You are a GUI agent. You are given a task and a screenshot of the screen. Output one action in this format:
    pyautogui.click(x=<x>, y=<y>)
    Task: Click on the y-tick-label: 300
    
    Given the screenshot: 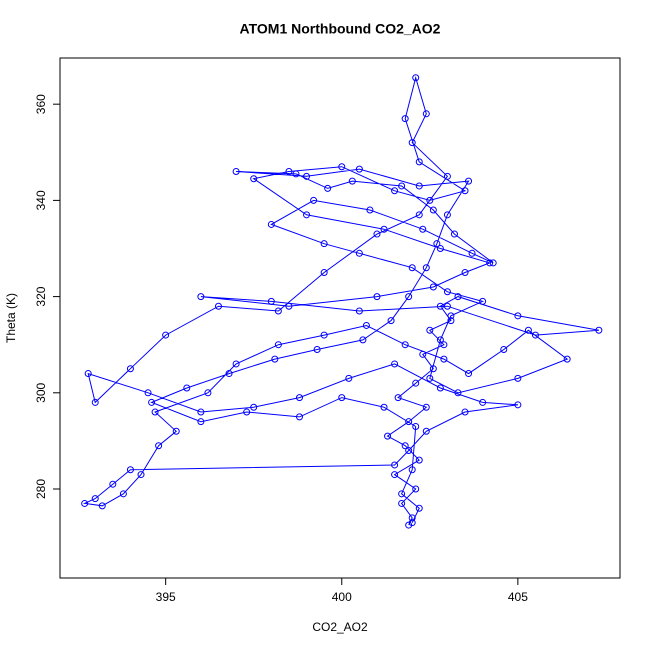 What is the action you would take?
    pyautogui.click(x=41, y=392)
    